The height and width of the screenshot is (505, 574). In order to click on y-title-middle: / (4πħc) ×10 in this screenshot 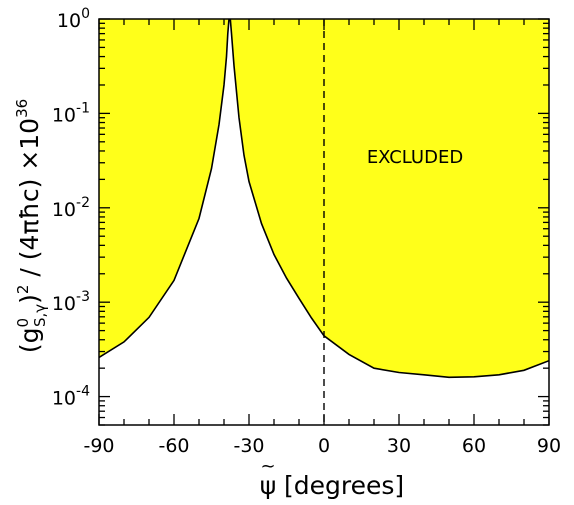, I will do `click(29, 201)`.